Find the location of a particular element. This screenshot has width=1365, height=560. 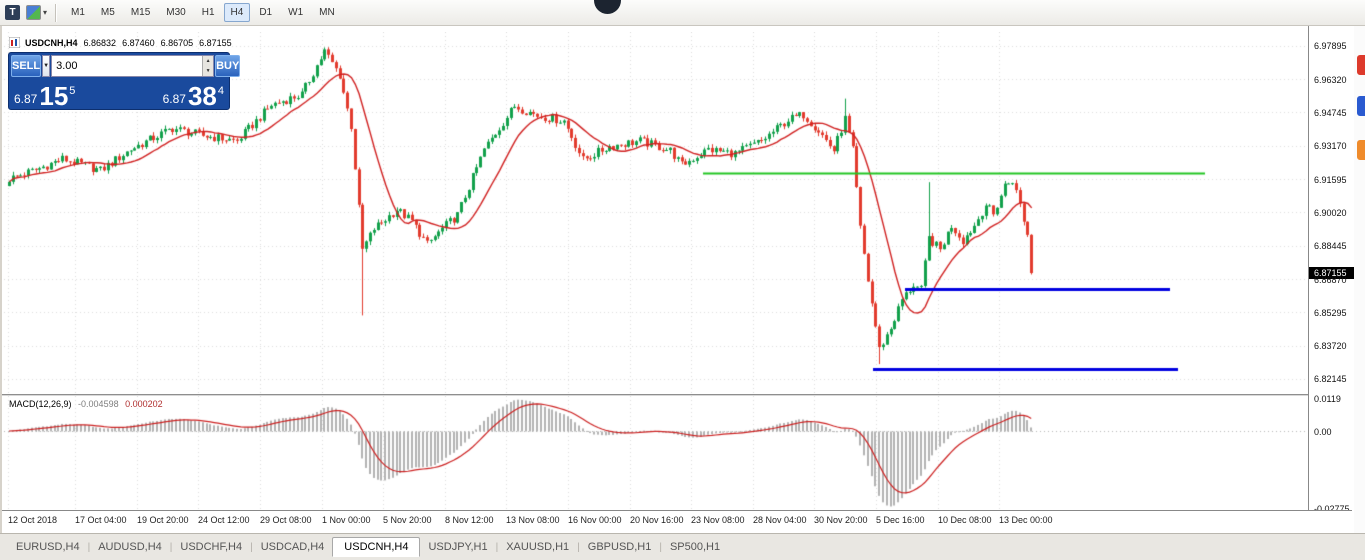

timeframe-m15: M15 is located at coordinates (140, 12).